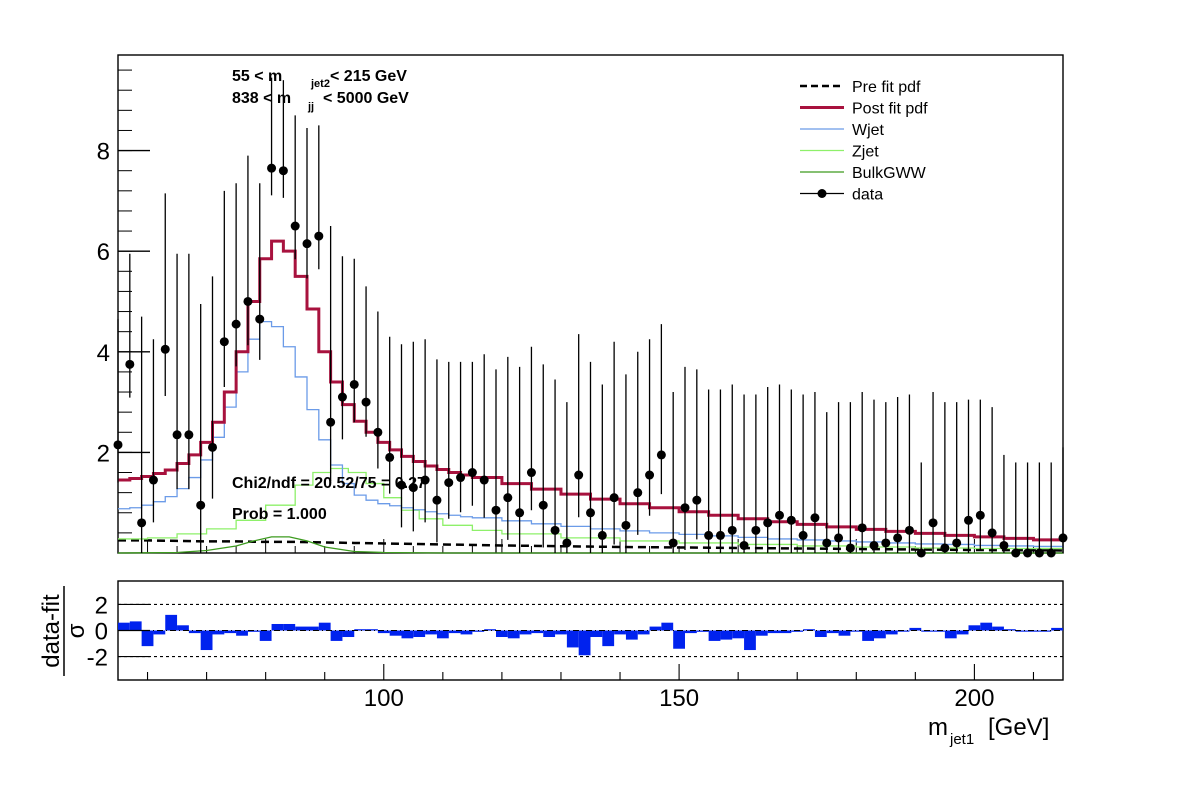 Image resolution: width=1181 pixels, height=800 pixels. What do you see at coordinates (868, 130) in the screenshot?
I see `legend-label: Wjet` at bounding box center [868, 130].